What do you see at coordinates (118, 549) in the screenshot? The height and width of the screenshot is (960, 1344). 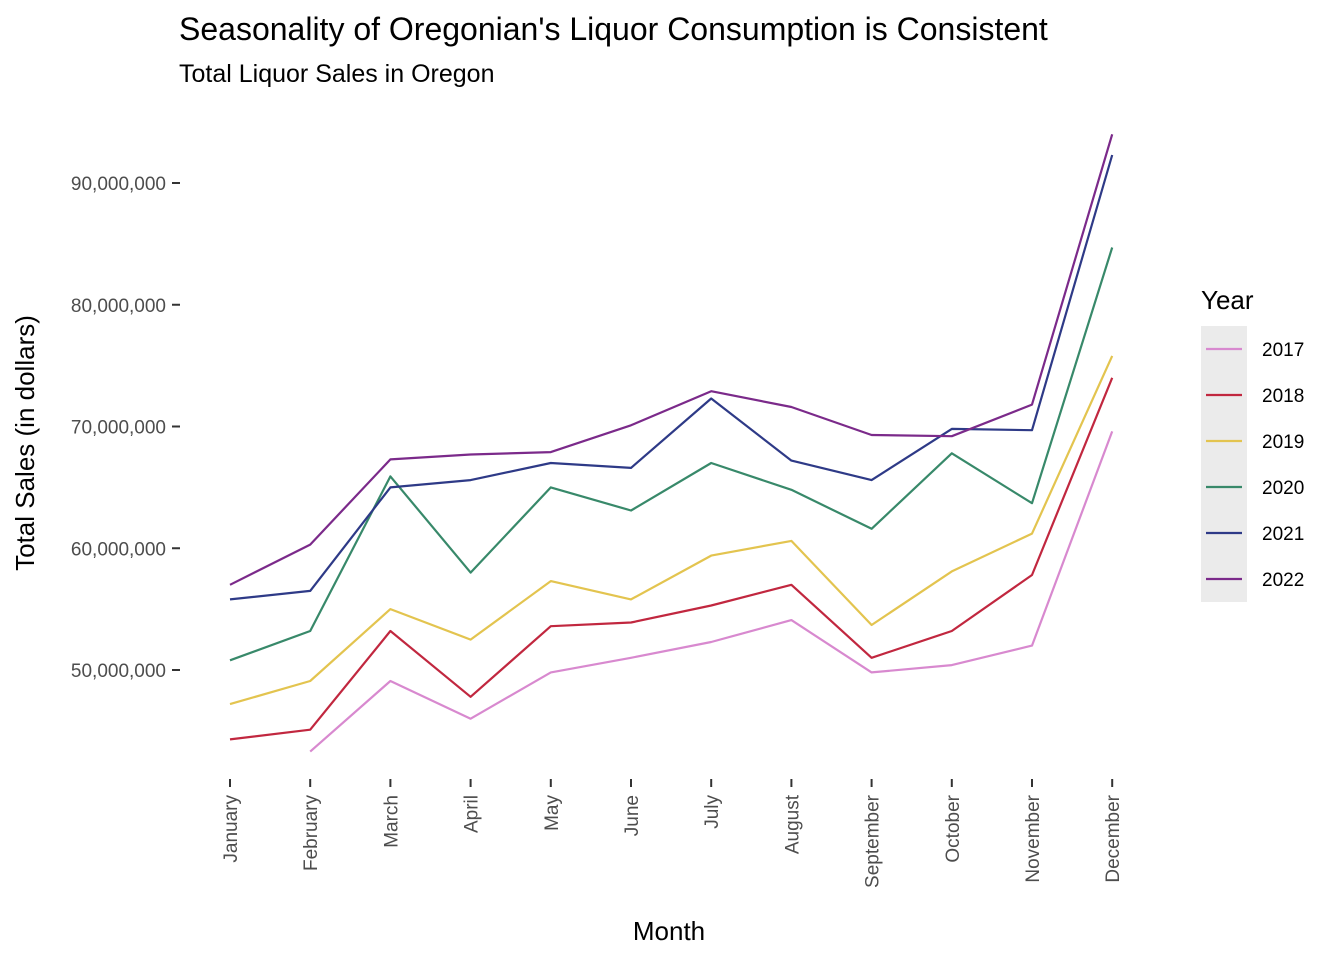 I see `y-tick-label: 60,000,000` at bounding box center [118, 549].